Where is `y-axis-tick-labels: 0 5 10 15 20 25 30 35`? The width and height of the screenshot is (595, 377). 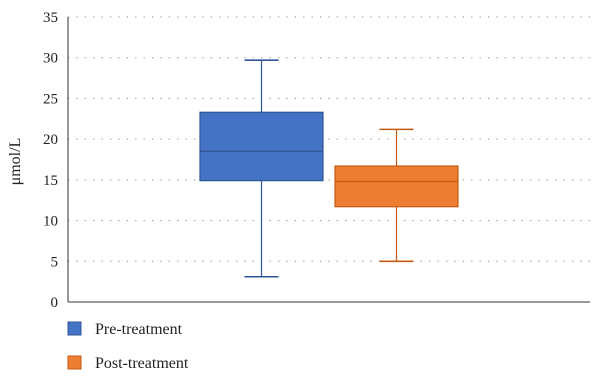 y-axis-tick-labels: 0 5 10 15 20 25 30 35 is located at coordinates (50, 160).